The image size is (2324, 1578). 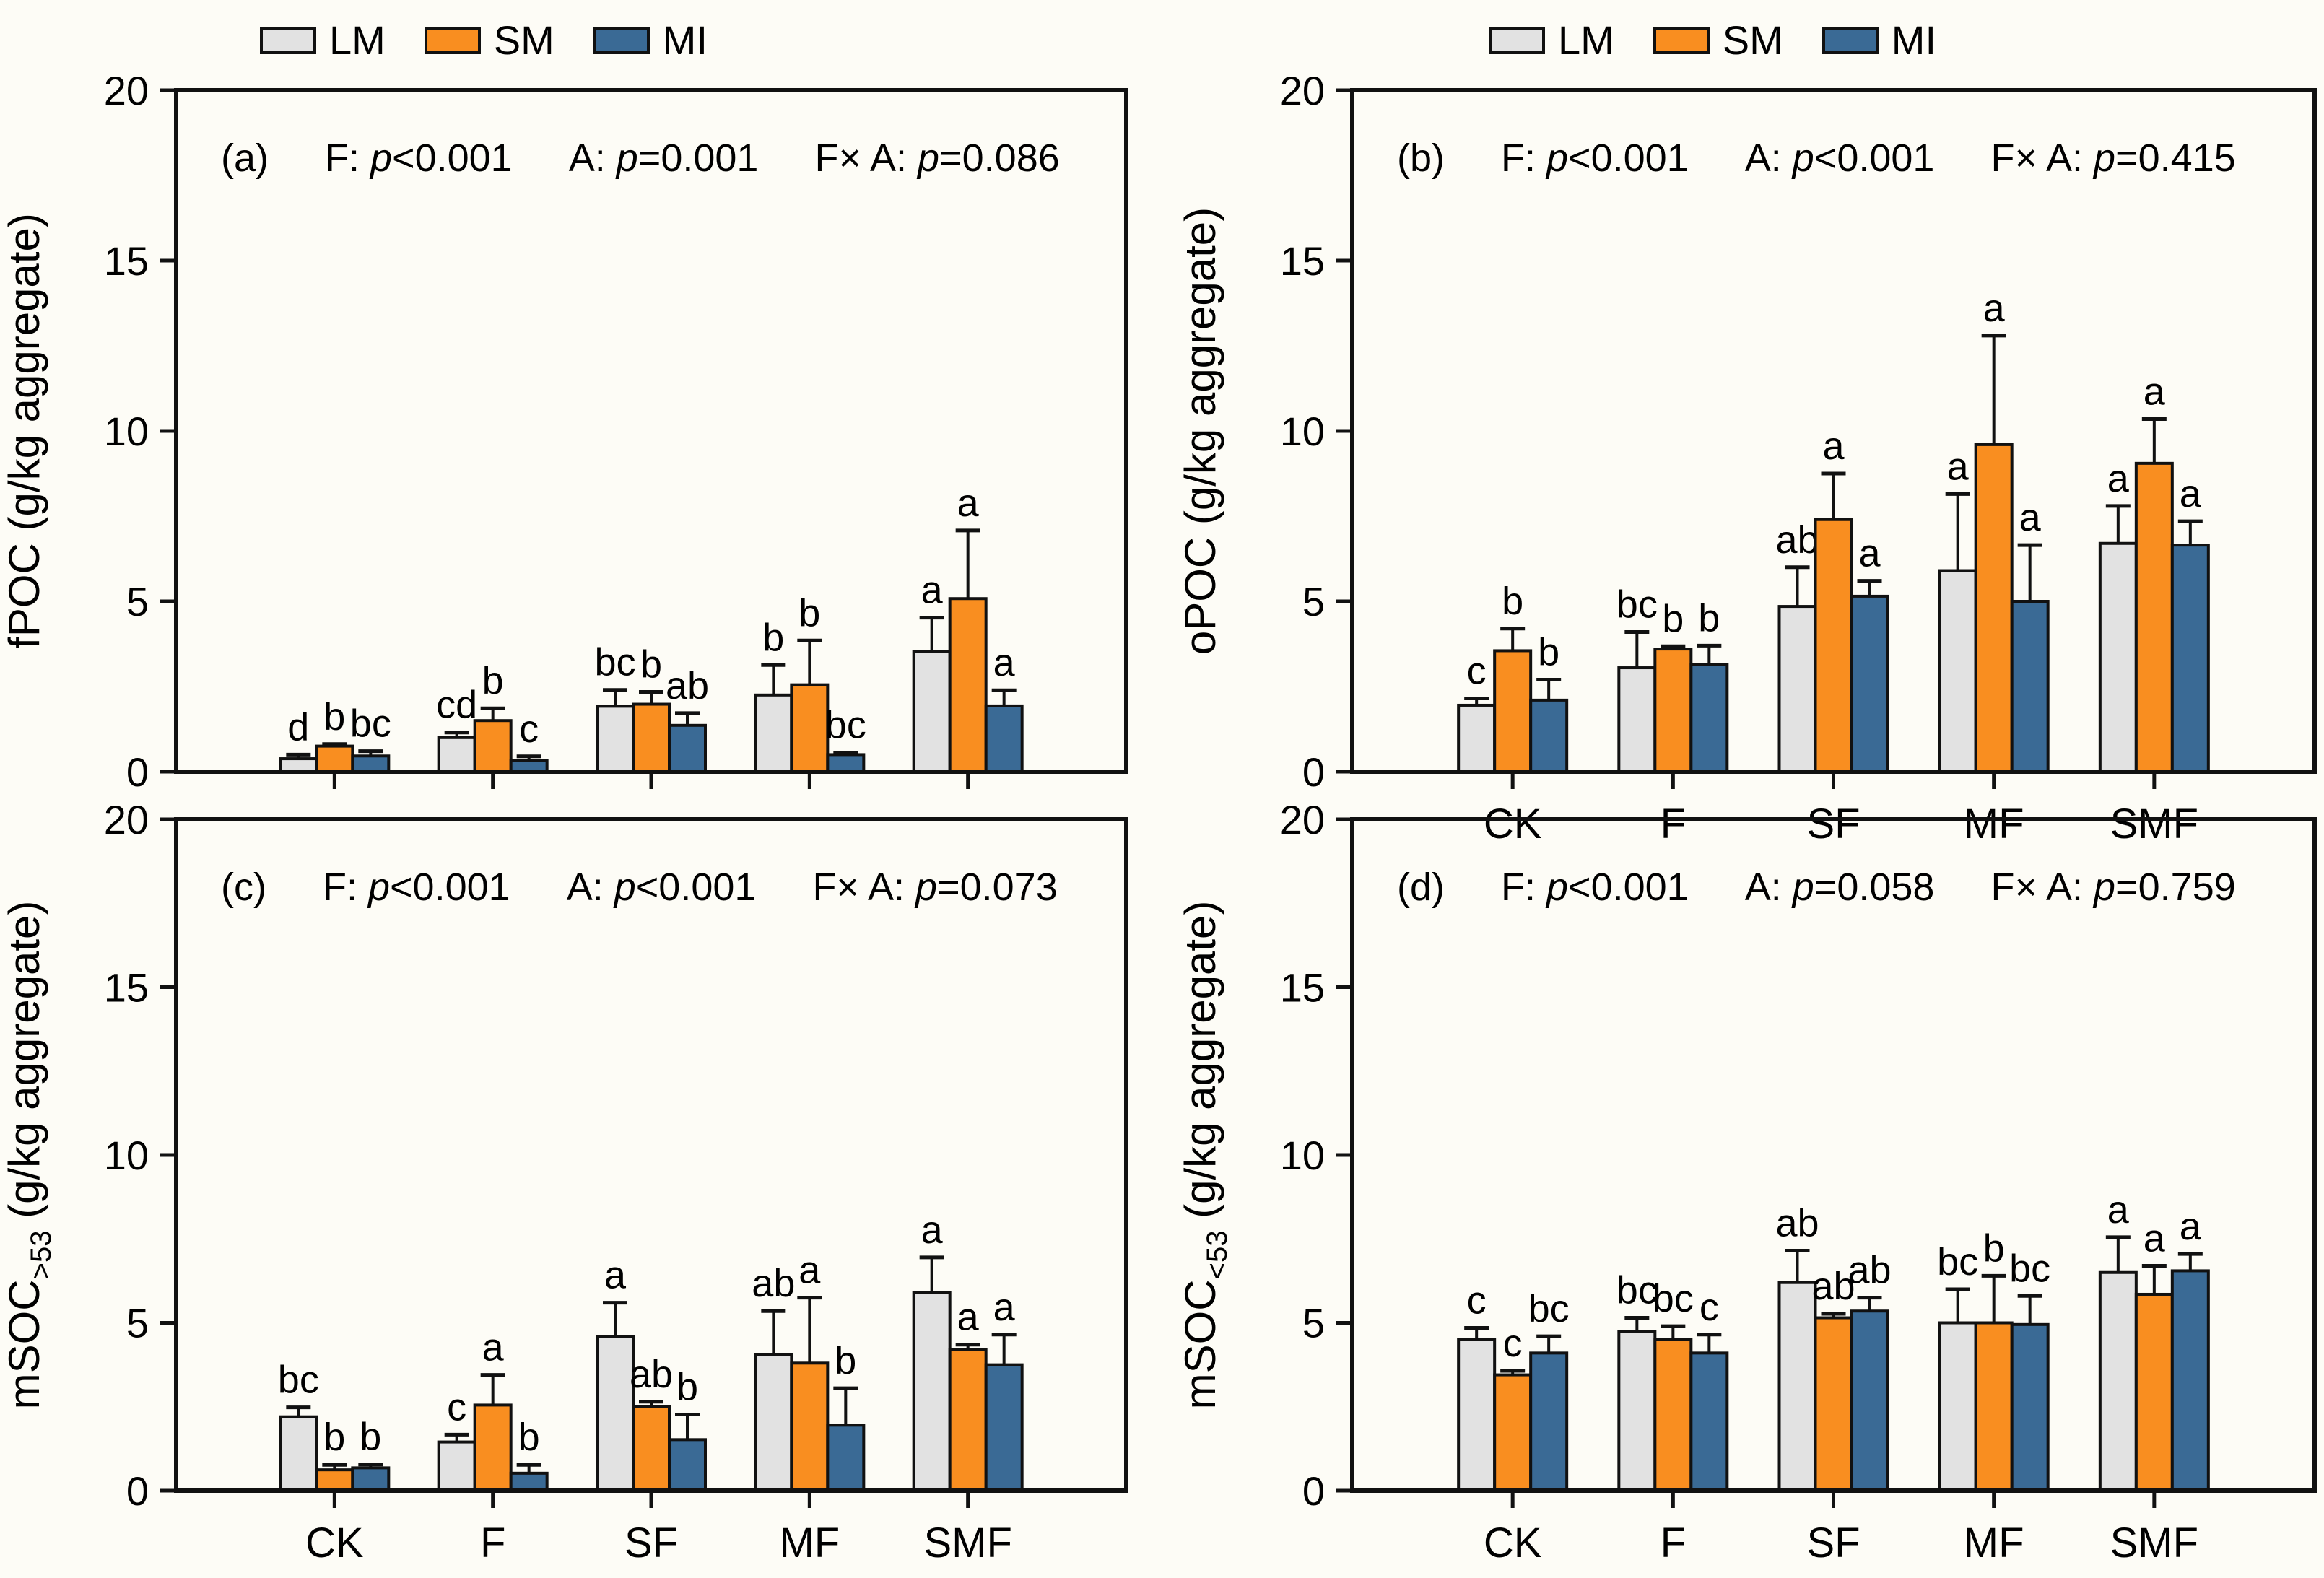 I want to click on sm-swatch-icon, so click(x=1681, y=40).